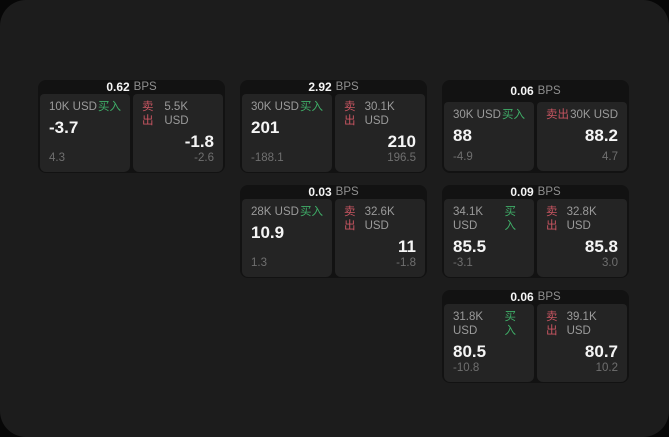 The height and width of the screenshot is (437, 669). I want to click on buy-sub-value: 4.3, so click(57, 157).